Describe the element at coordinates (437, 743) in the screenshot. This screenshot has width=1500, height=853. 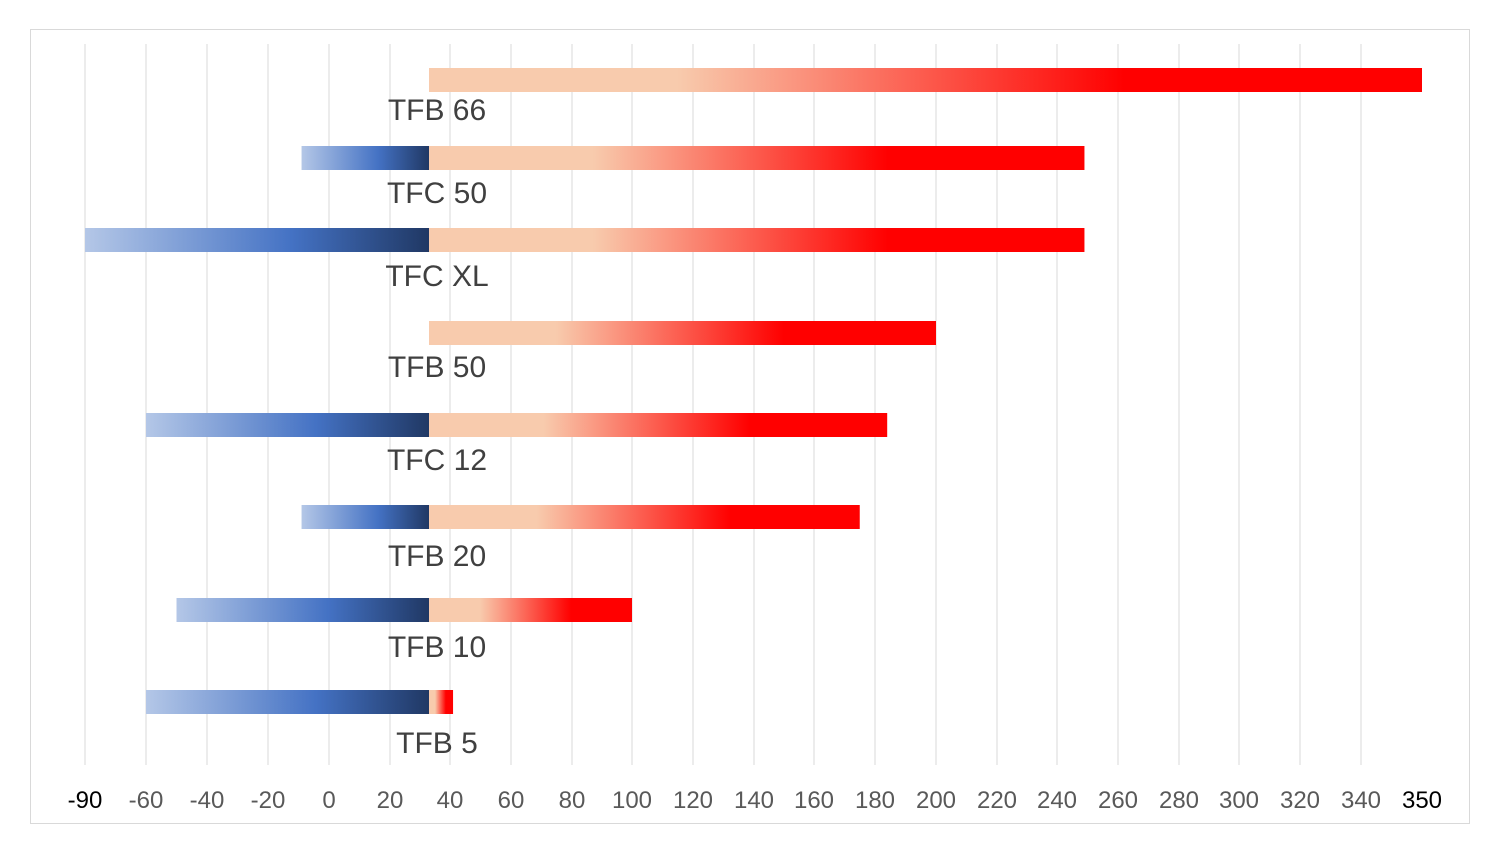
I see `category-label: TFB 5` at that location.